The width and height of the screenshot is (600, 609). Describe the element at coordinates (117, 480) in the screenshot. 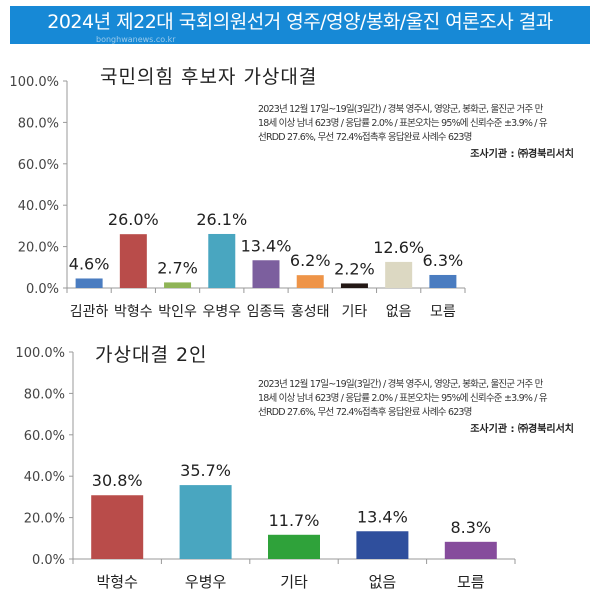

I see `data-label: 30.8%` at that location.